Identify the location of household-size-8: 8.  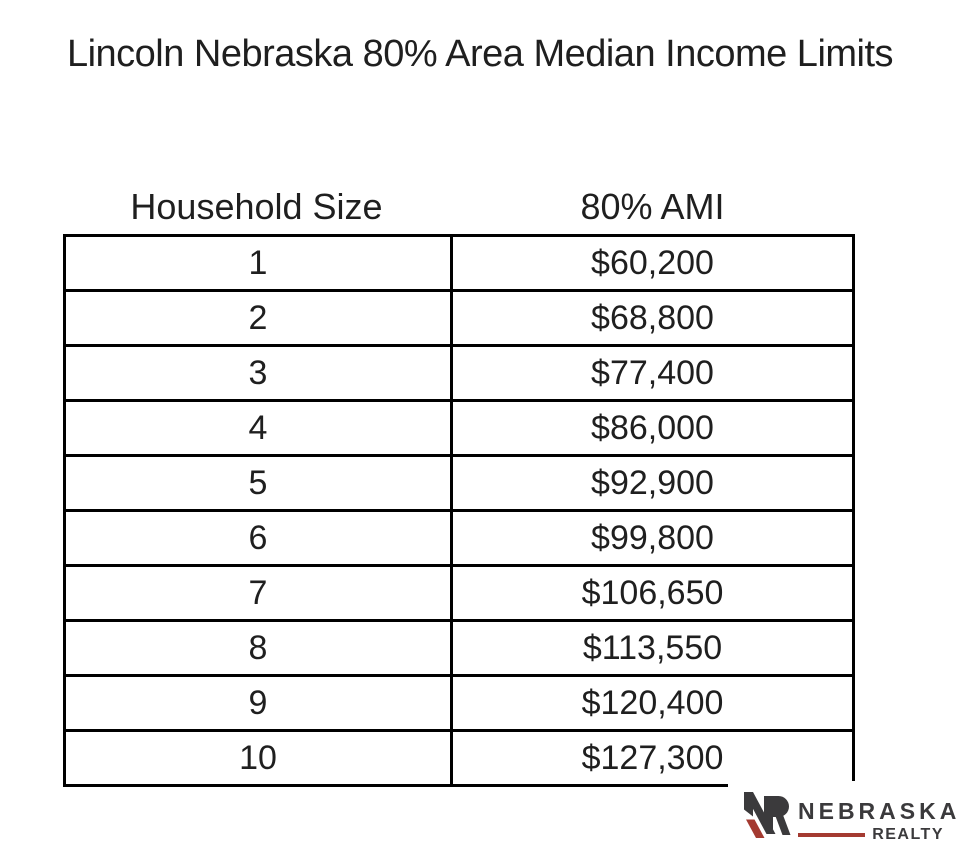
(258, 648).